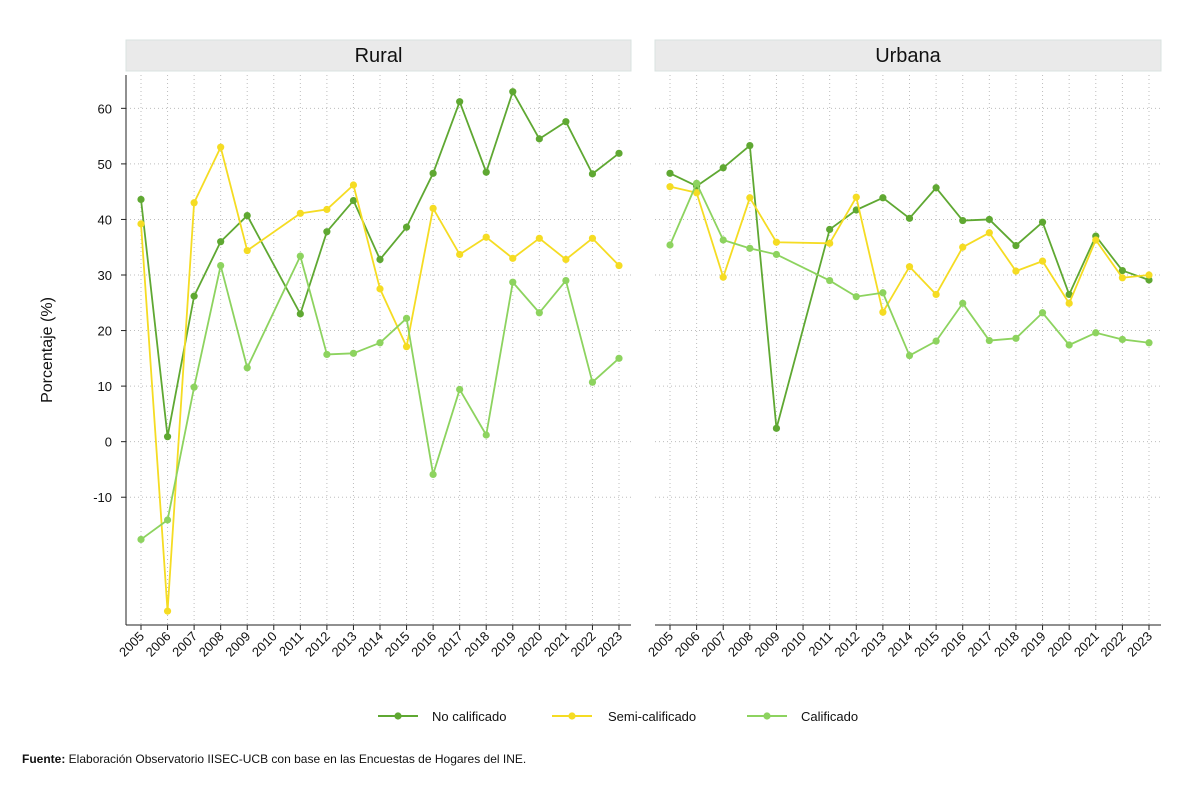 The image size is (1200, 800). What do you see at coordinates (370, 644) in the screenshot?
I see `x-tick-label: 2014` at bounding box center [370, 644].